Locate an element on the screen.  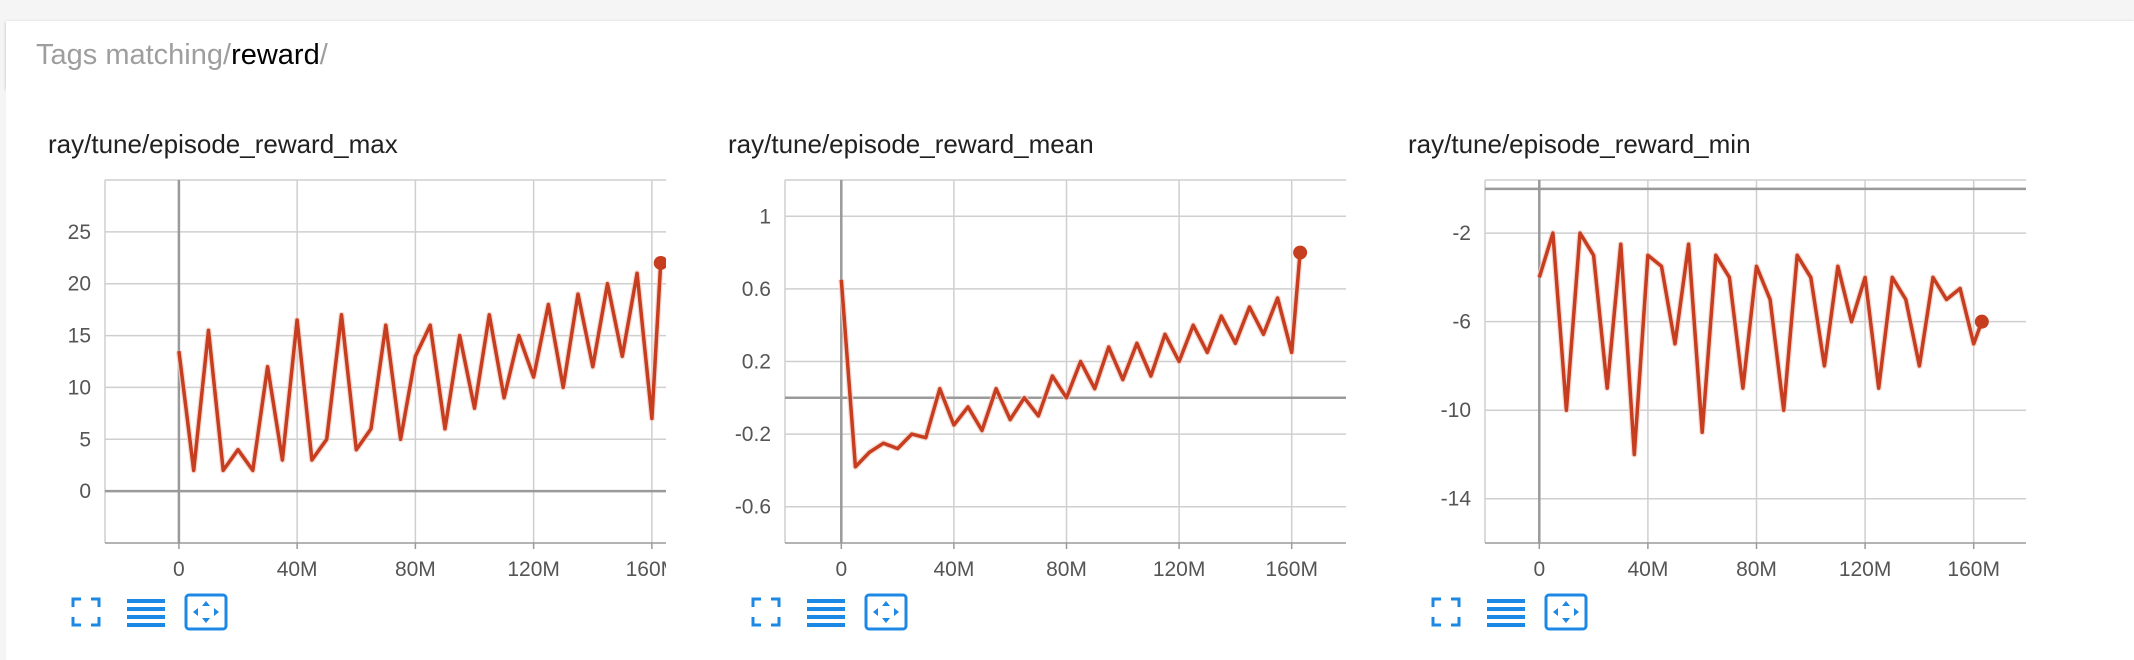
y-tick-label: 5 is located at coordinates (85, 439).